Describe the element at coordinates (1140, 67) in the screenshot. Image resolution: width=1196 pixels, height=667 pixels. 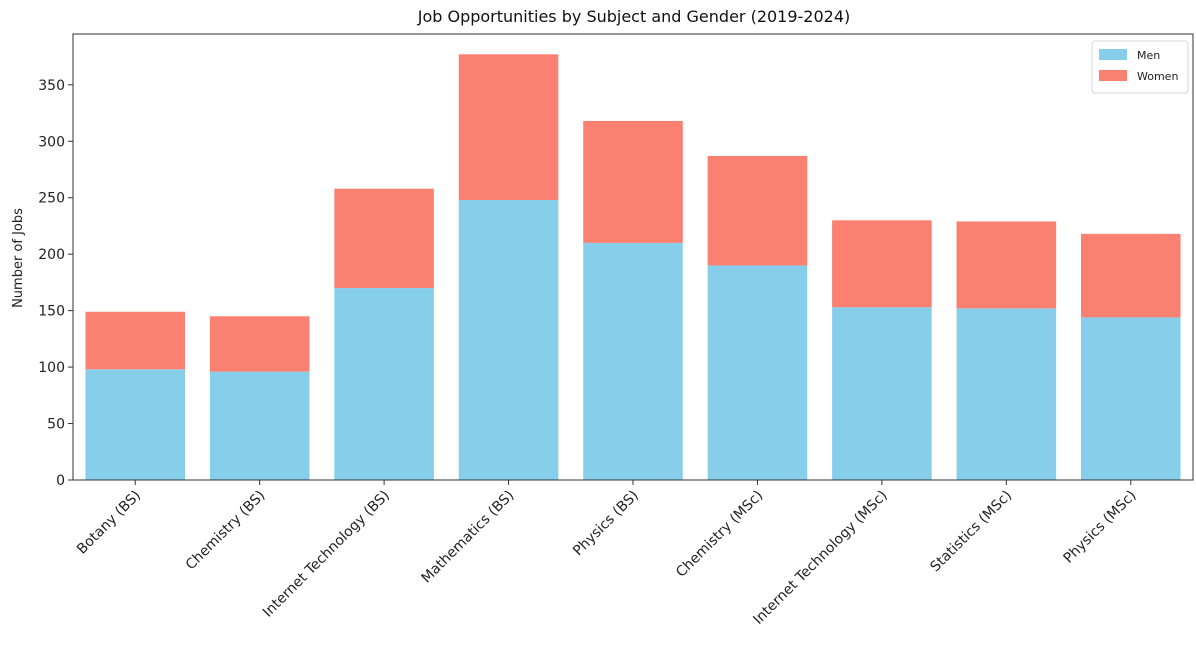
I see `legend: Men Women` at that location.